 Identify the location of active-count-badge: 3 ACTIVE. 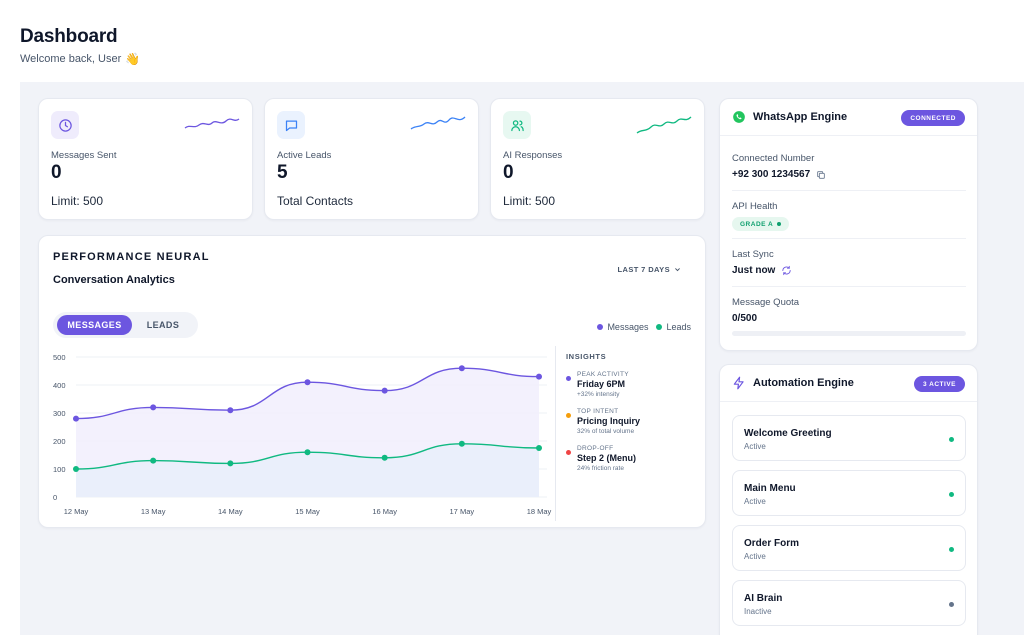
(939, 384).